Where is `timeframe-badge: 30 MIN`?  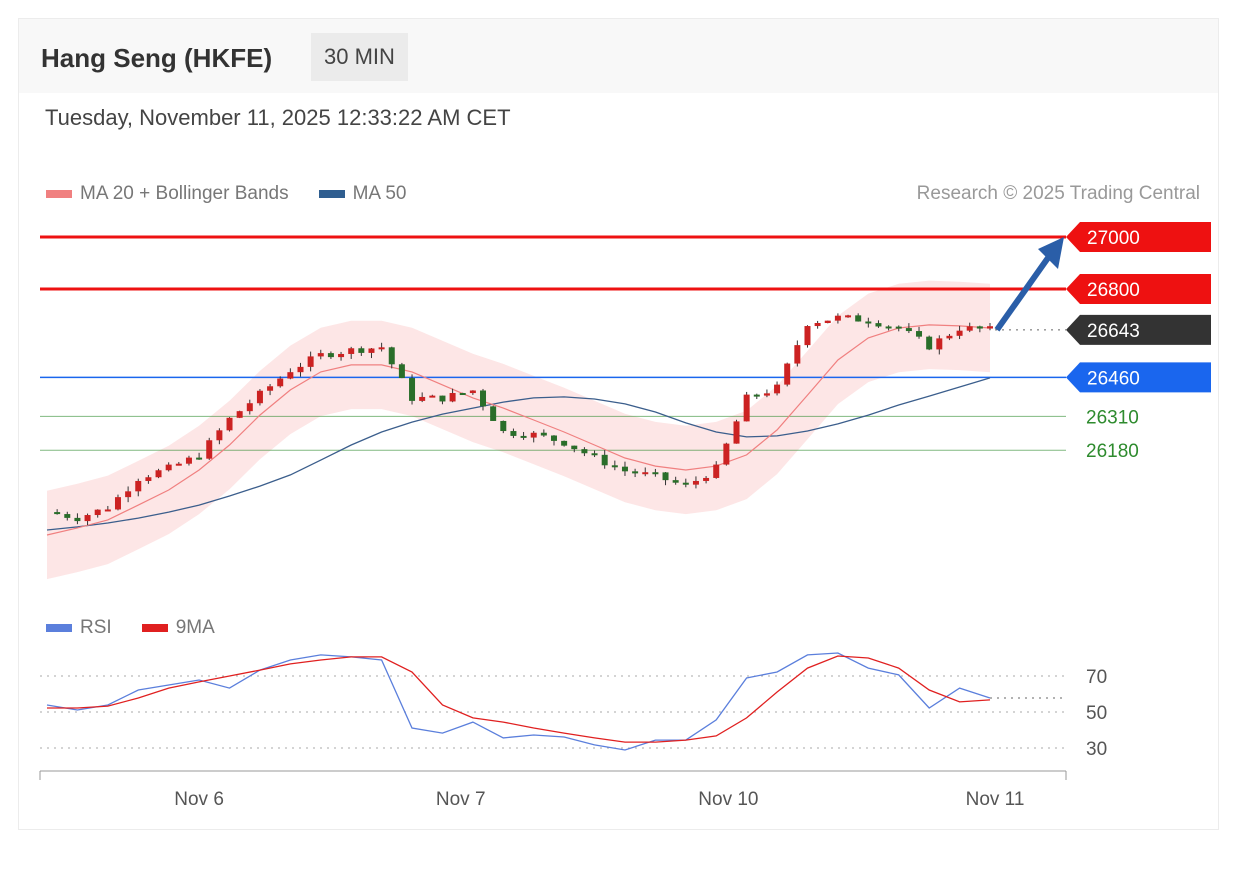 timeframe-badge: 30 MIN is located at coordinates (359, 57).